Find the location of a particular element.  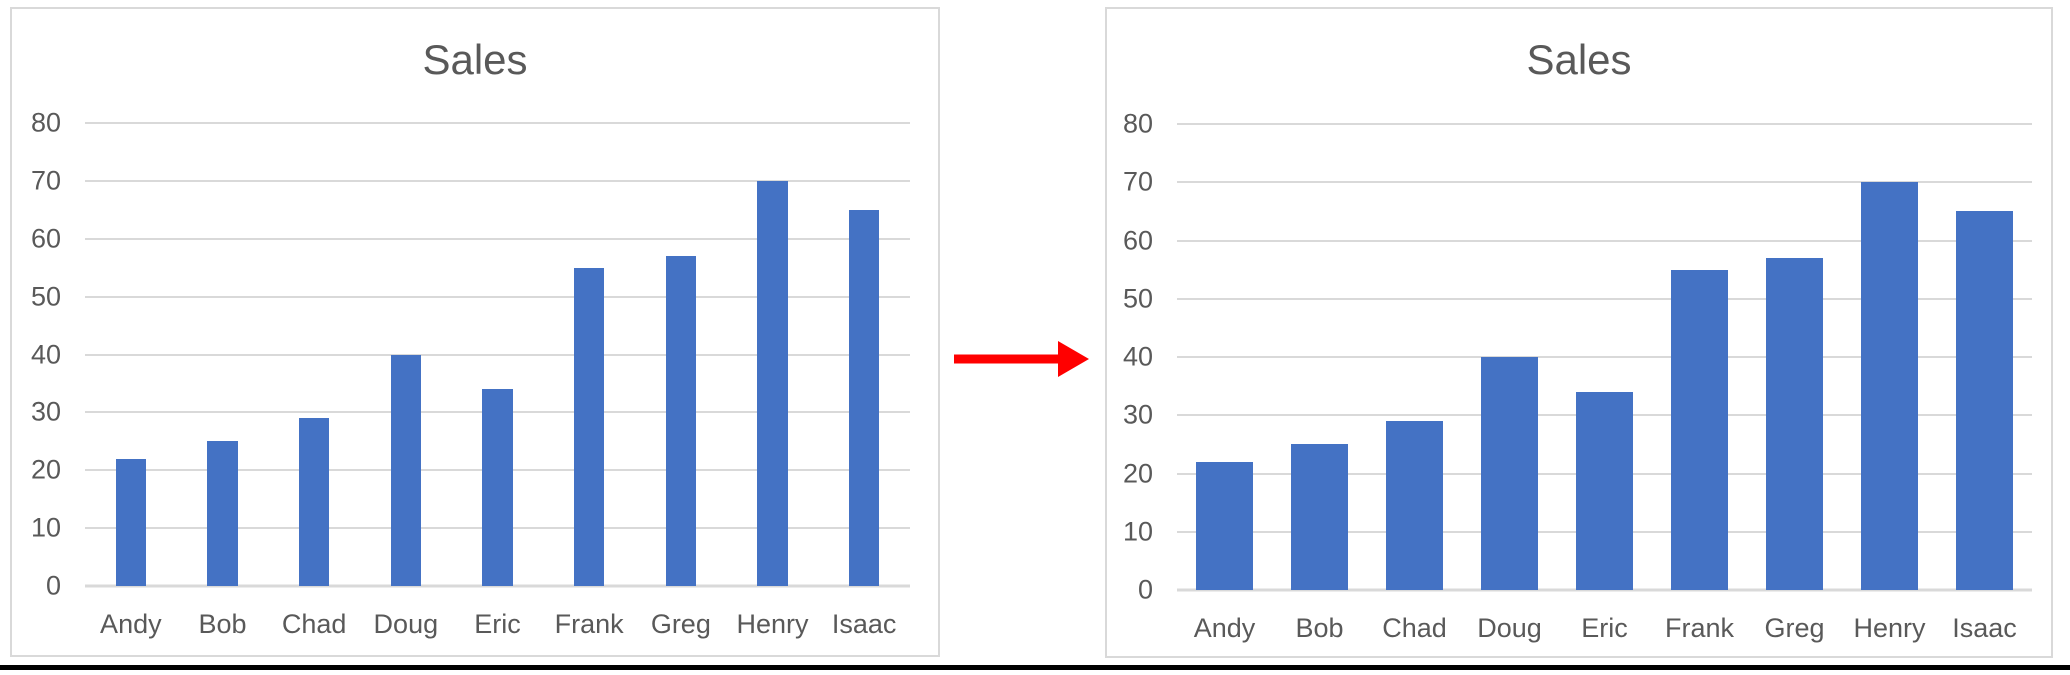

arrow-head is located at coordinates (1073, 359).